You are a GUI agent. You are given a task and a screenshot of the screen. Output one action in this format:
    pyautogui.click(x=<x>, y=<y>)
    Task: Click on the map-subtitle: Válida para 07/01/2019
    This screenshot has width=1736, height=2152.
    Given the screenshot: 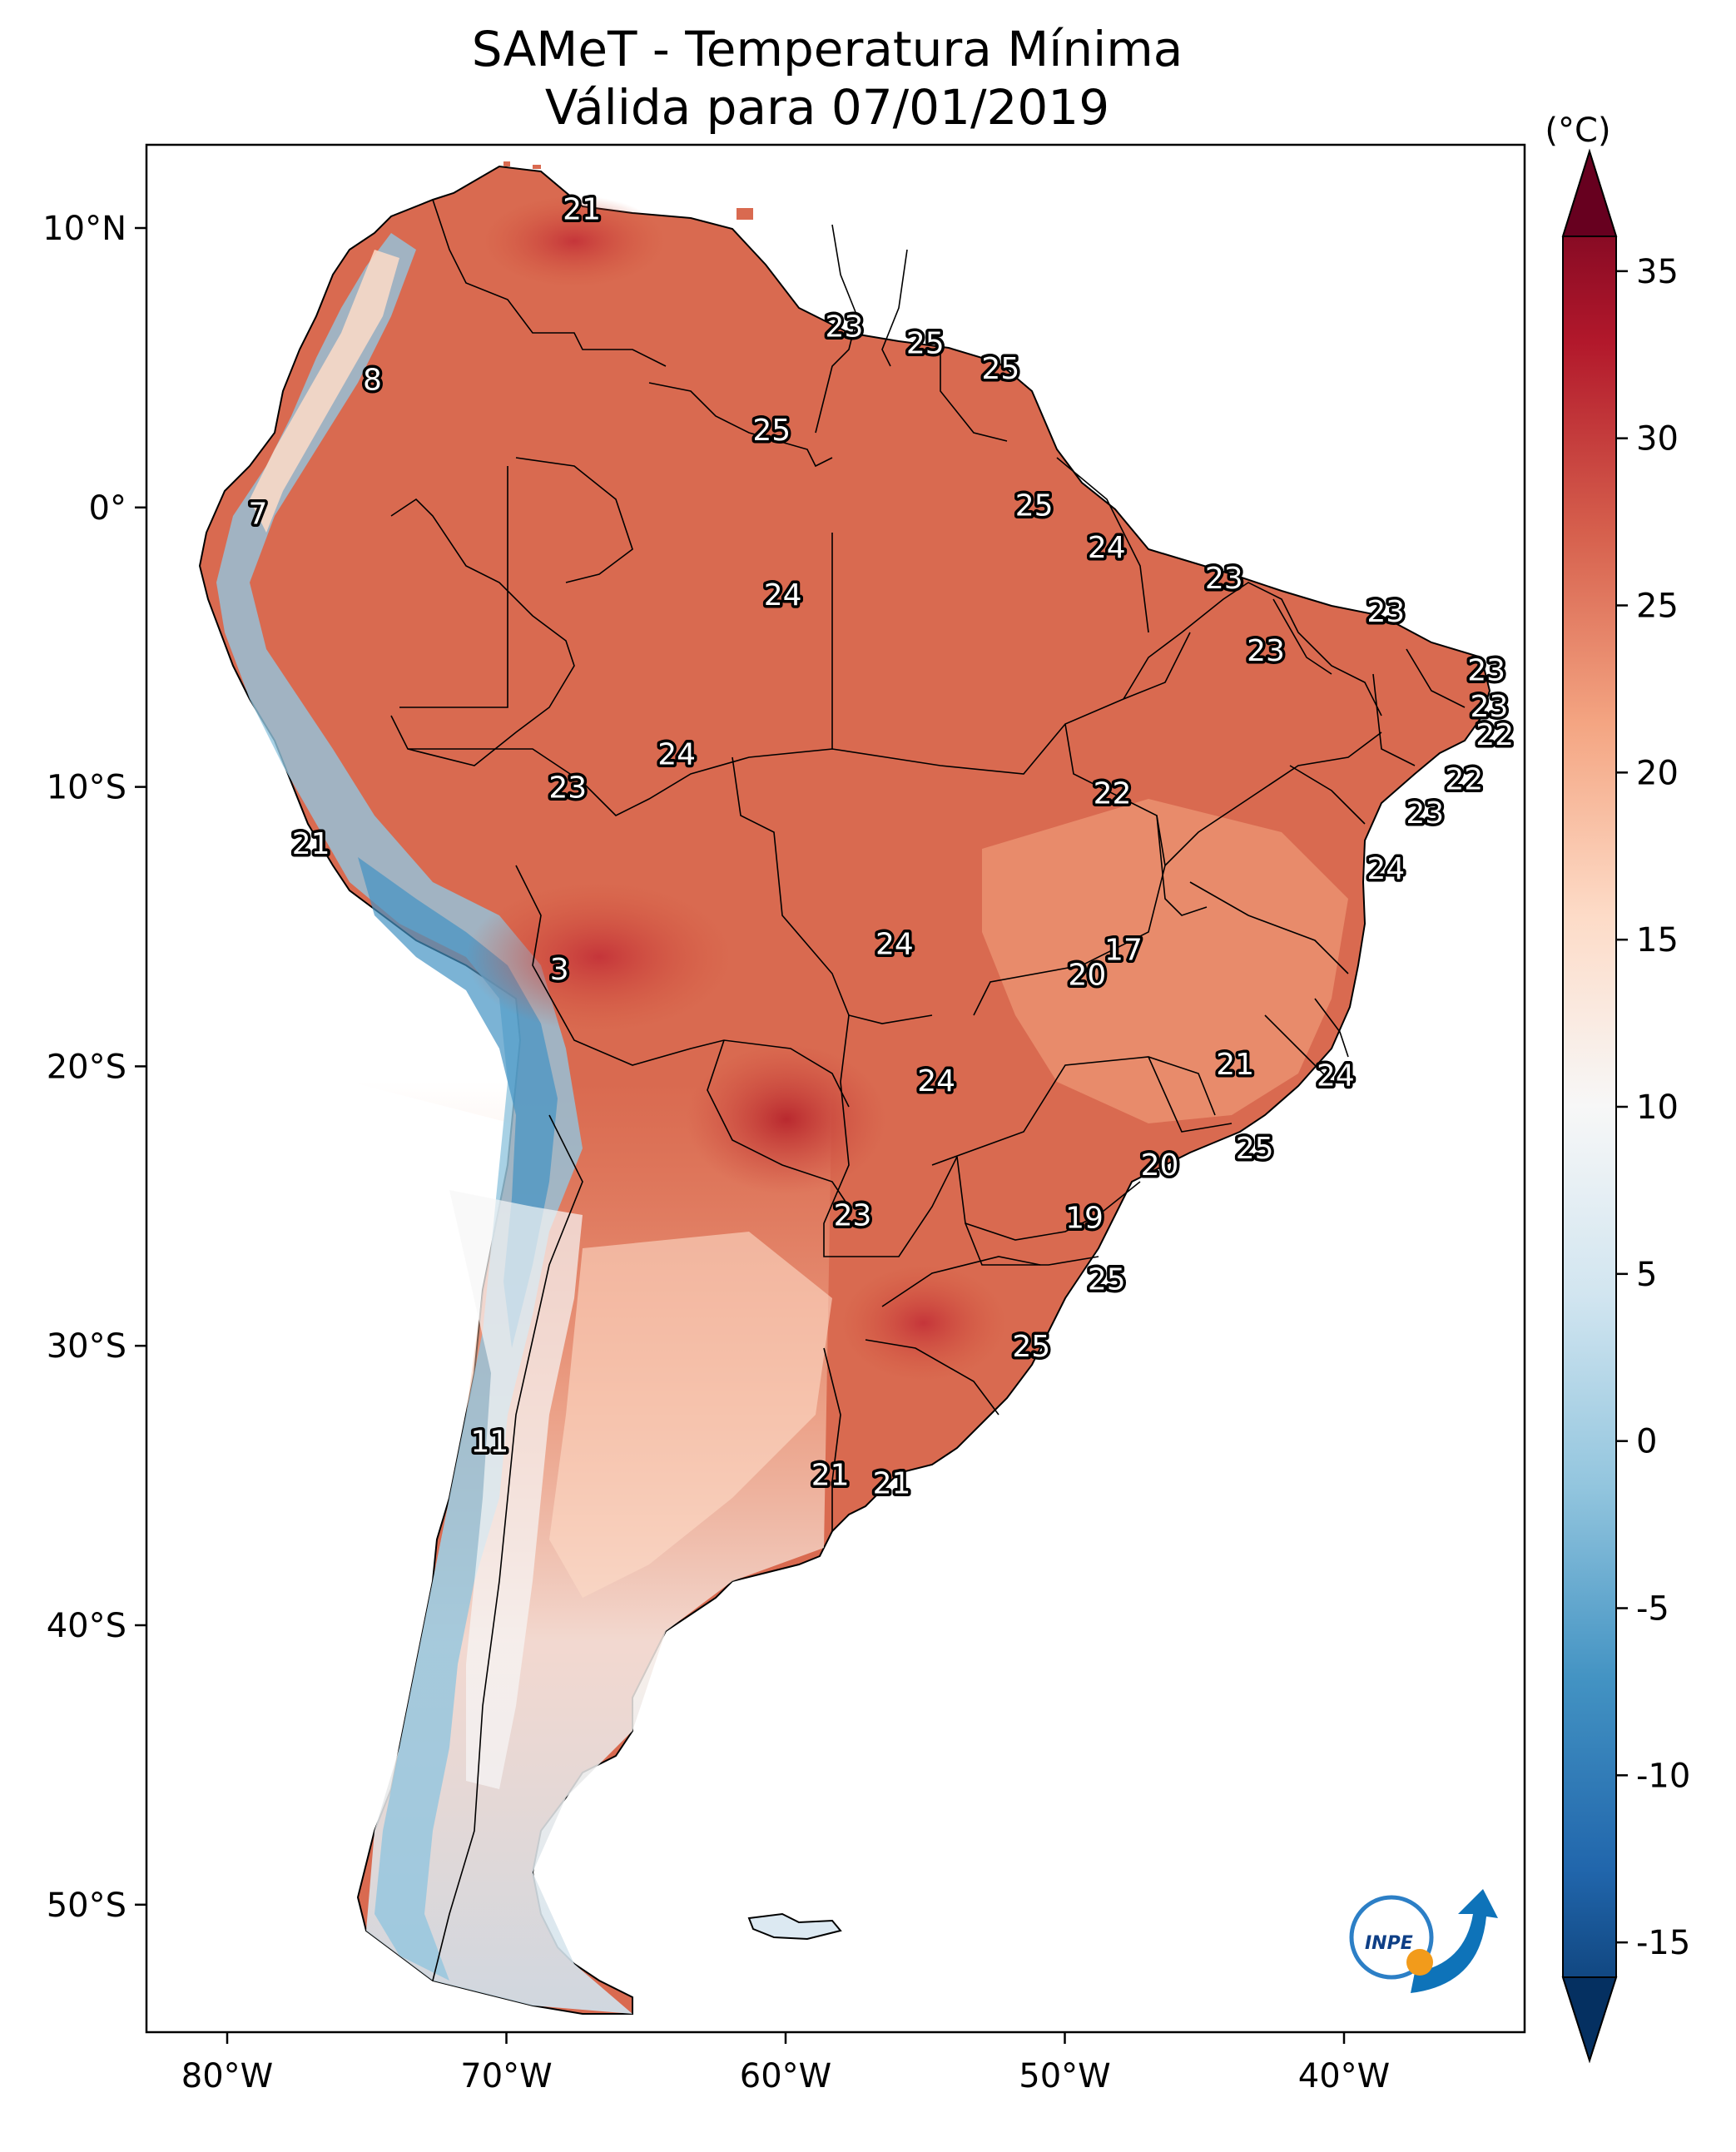 What is the action you would take?
    pyautogui.click(x=827, y=107)
    